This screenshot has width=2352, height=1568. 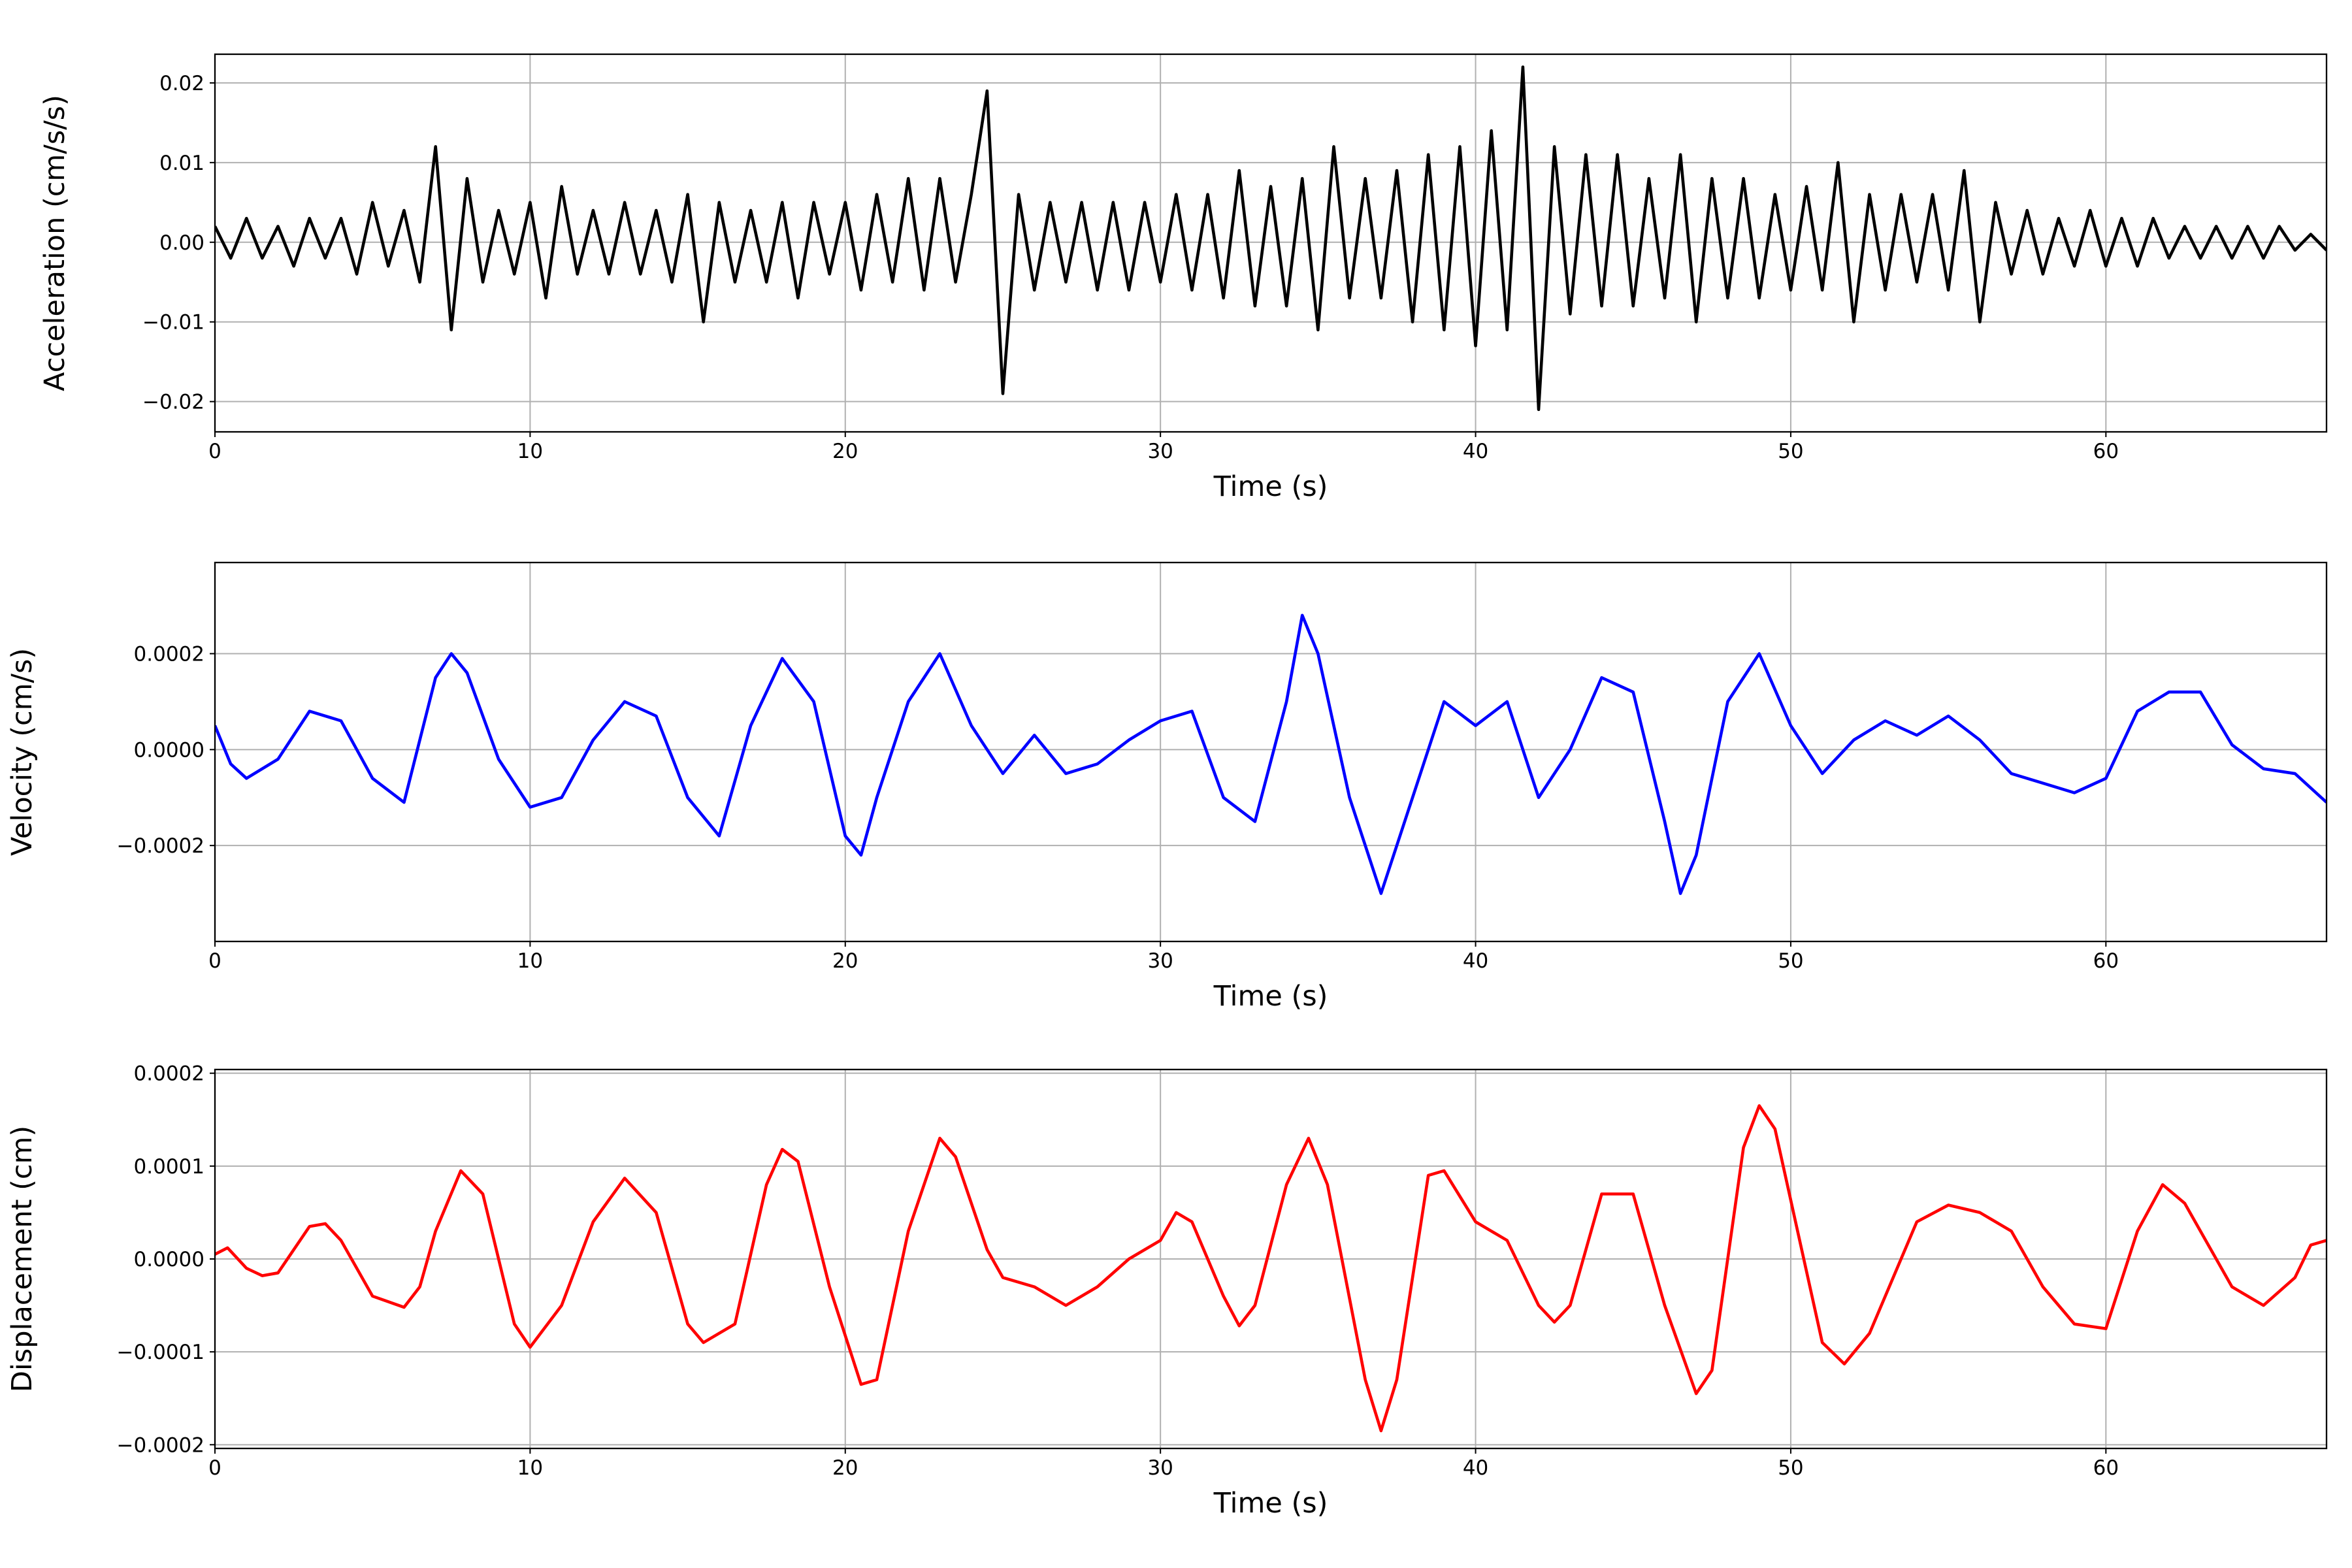 What do you see at coordinates (181, 163) in the screenshot?
I see `y-tick-label: 0.01` at bounding box center [181, 163].